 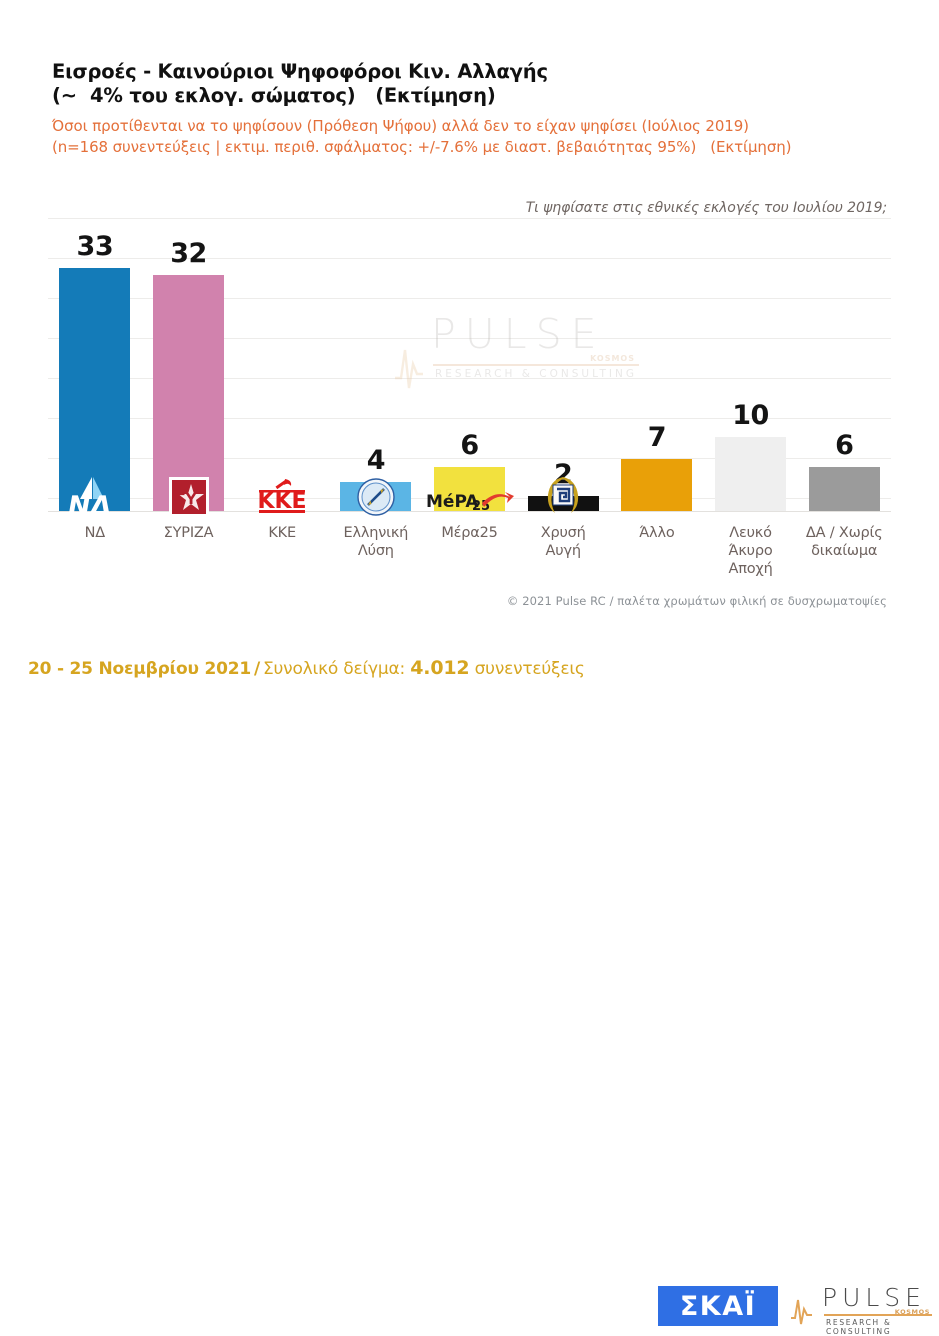 I want to click on bar-slot: 32 ΣΥ, so click(x=189, y=366).